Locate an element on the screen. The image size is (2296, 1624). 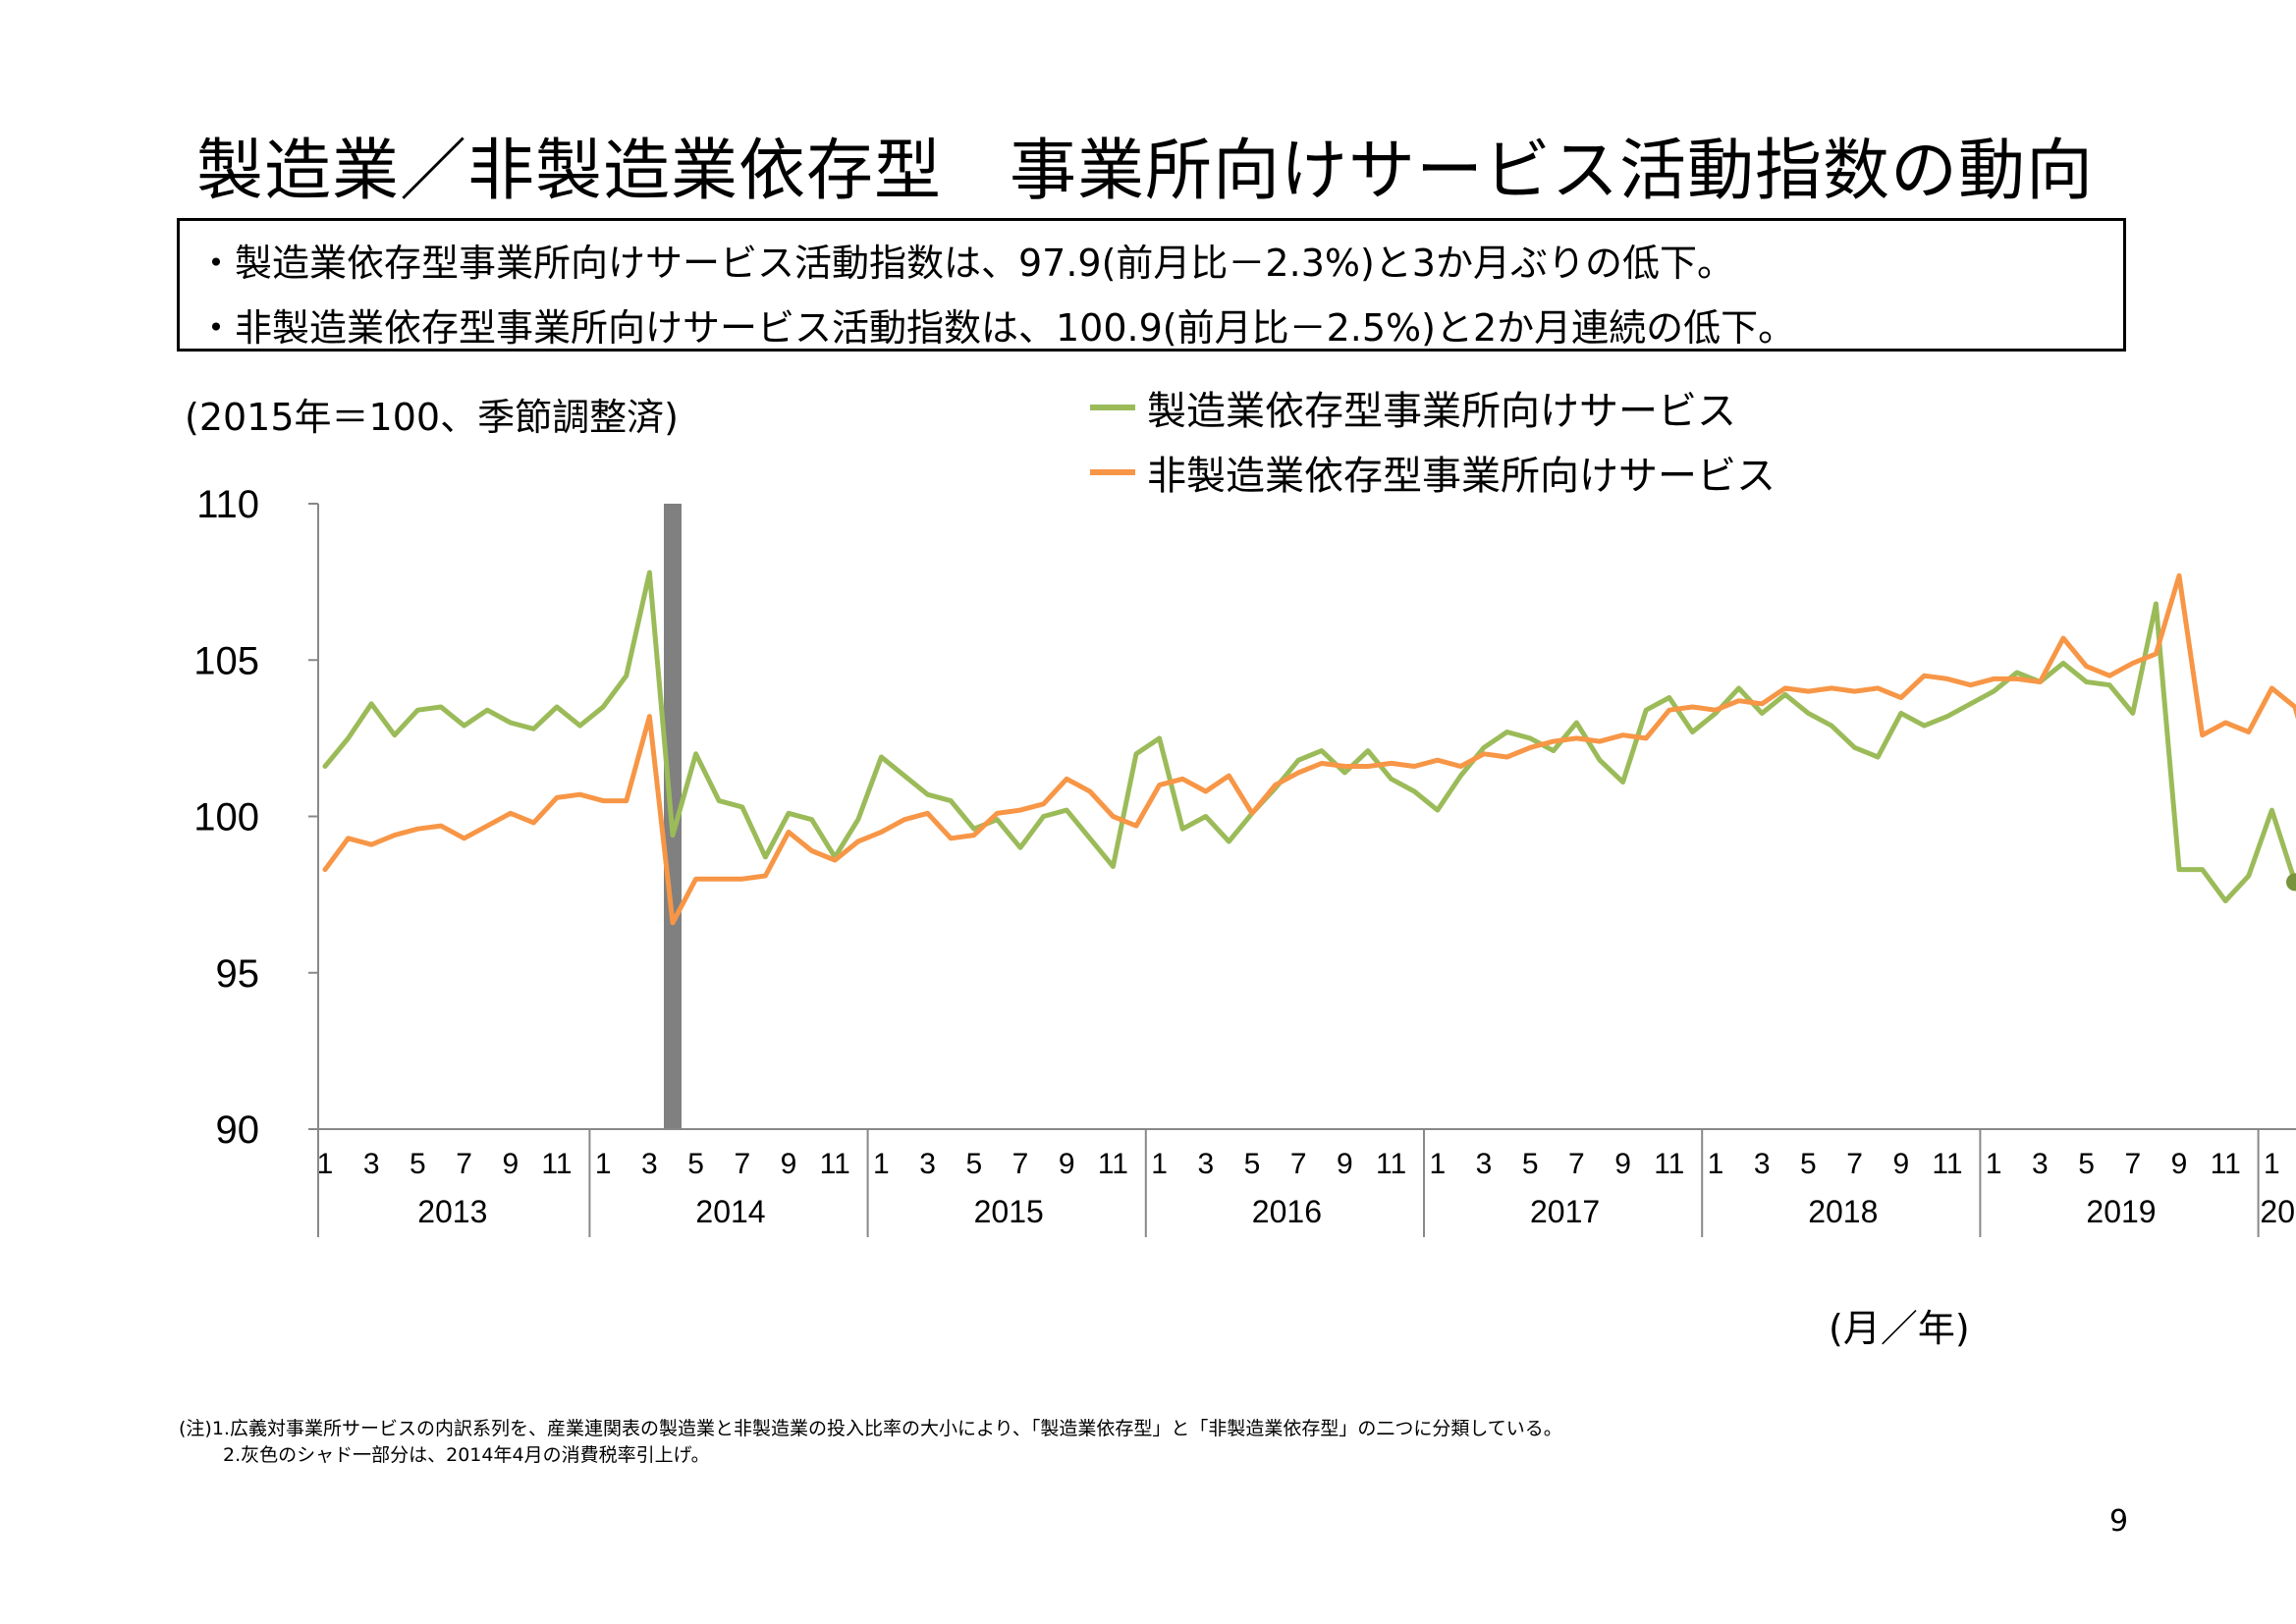
legend-swatch-manufacturing is located at coordinates (1112, 407).